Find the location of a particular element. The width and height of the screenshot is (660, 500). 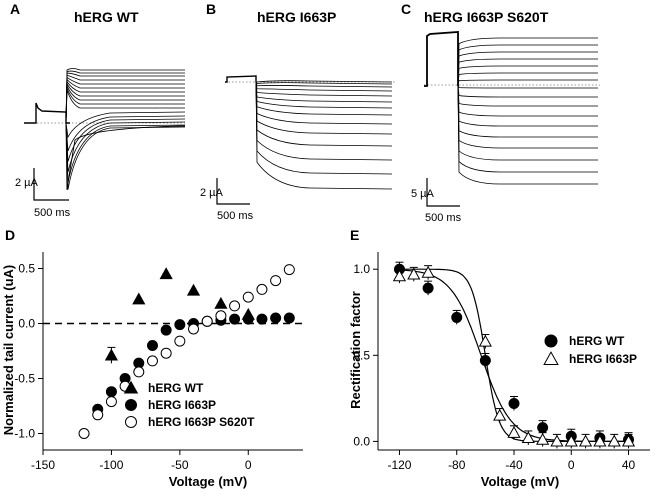

x-tick-label-d: -100 is located at coordinates (111, 465).